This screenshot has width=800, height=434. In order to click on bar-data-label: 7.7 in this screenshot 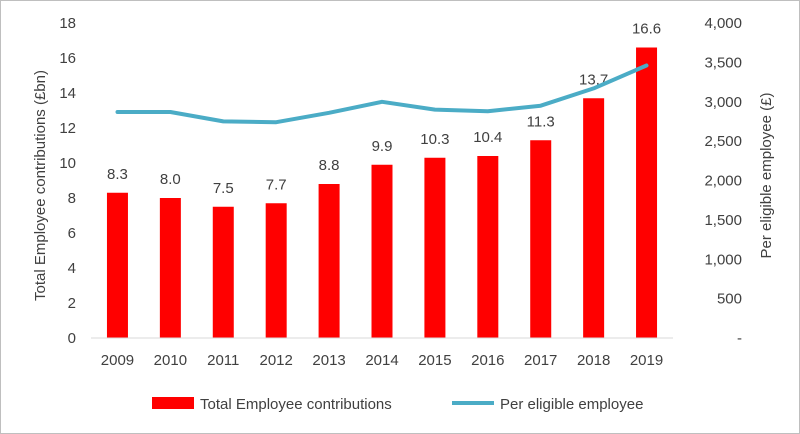, I will do `click(276, 184)`.